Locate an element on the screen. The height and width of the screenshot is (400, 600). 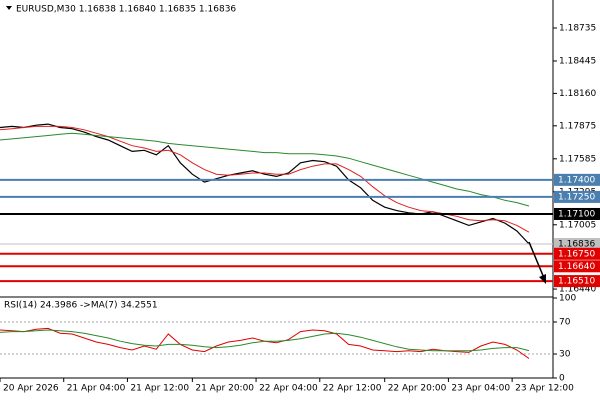
y-tick-label: 100 is located at coordinates (567, 299).